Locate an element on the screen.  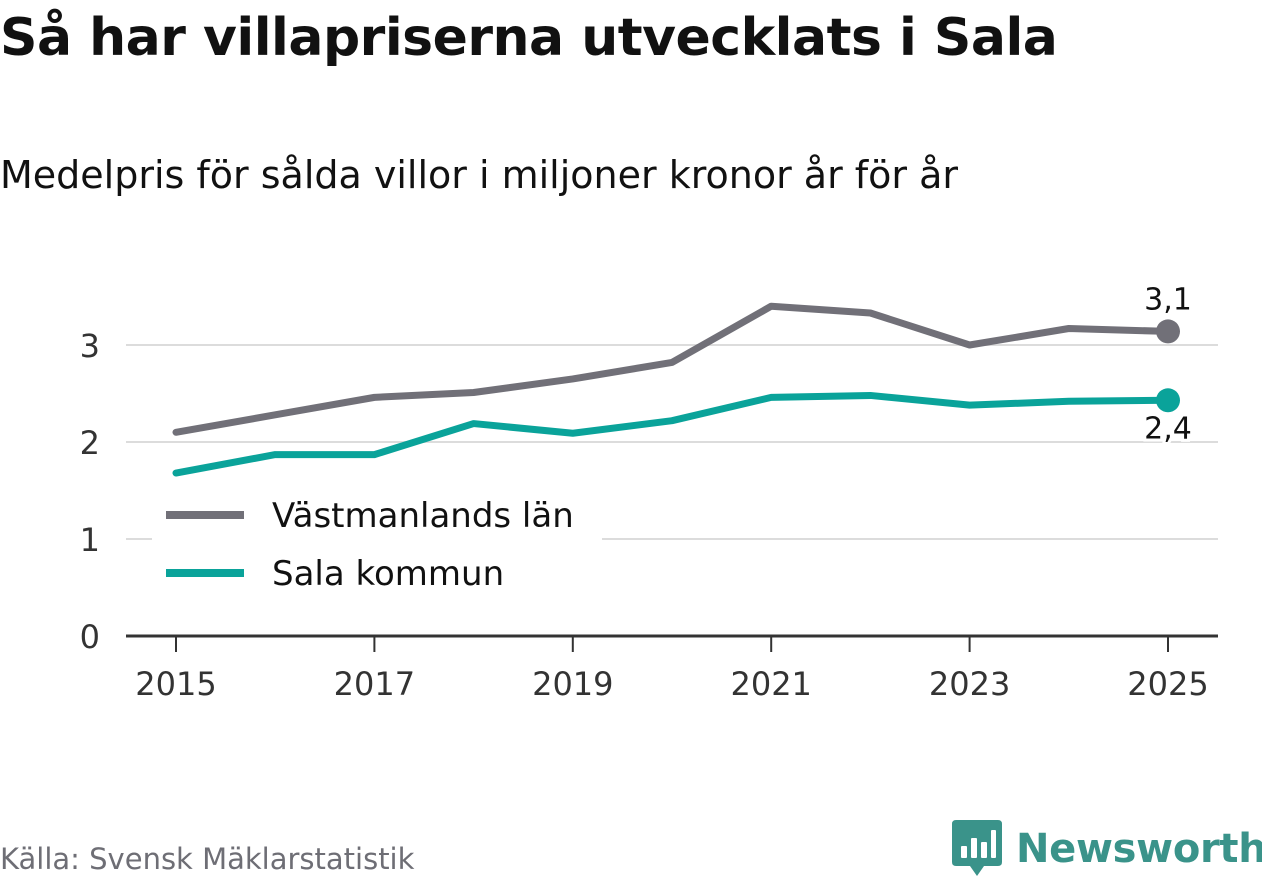
x-tick-label: 2021 is located at coordinates (770, 684).